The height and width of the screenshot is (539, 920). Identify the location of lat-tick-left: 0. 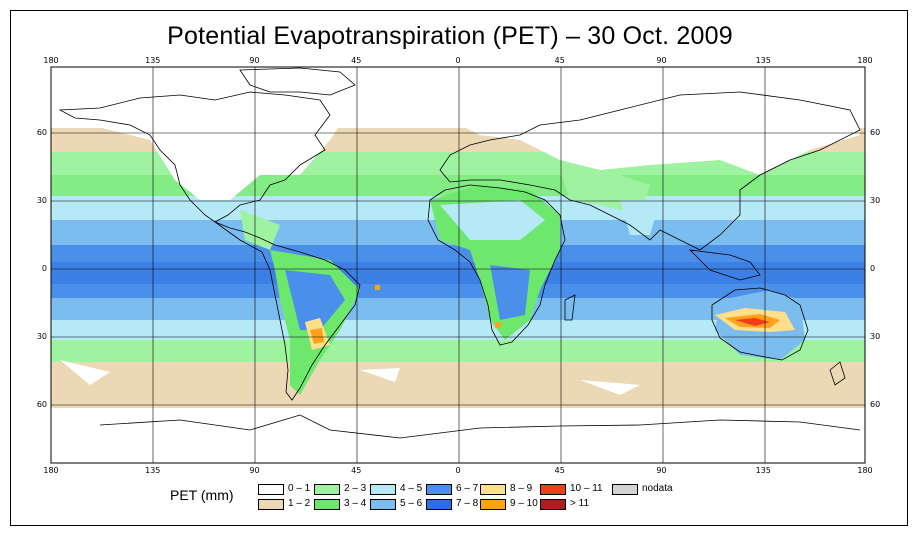
(44, 268).